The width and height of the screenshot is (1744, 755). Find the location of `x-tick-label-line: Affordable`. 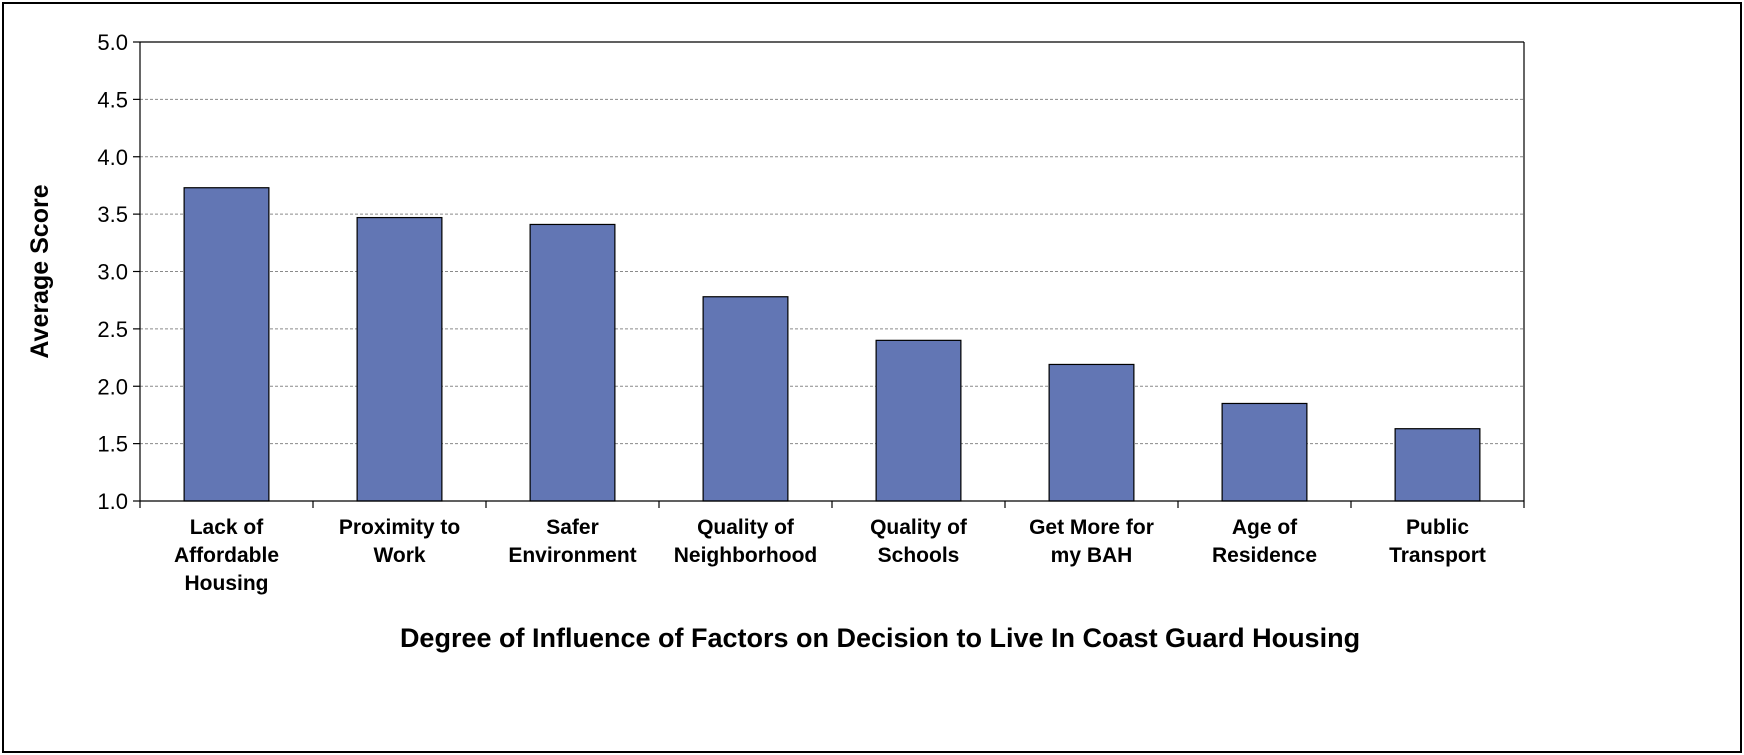

x-tick-label-line: Affordable is located at coordinates (226, 555).